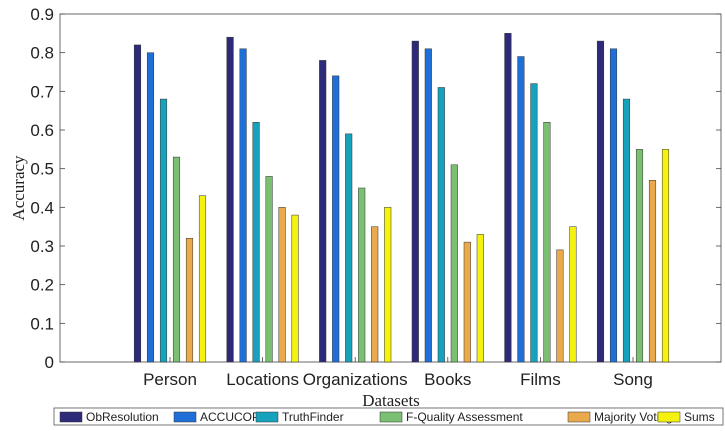 This screenshot has width=725, height=431. I want to click on bar-locations-accucopy, so click(243, 205).